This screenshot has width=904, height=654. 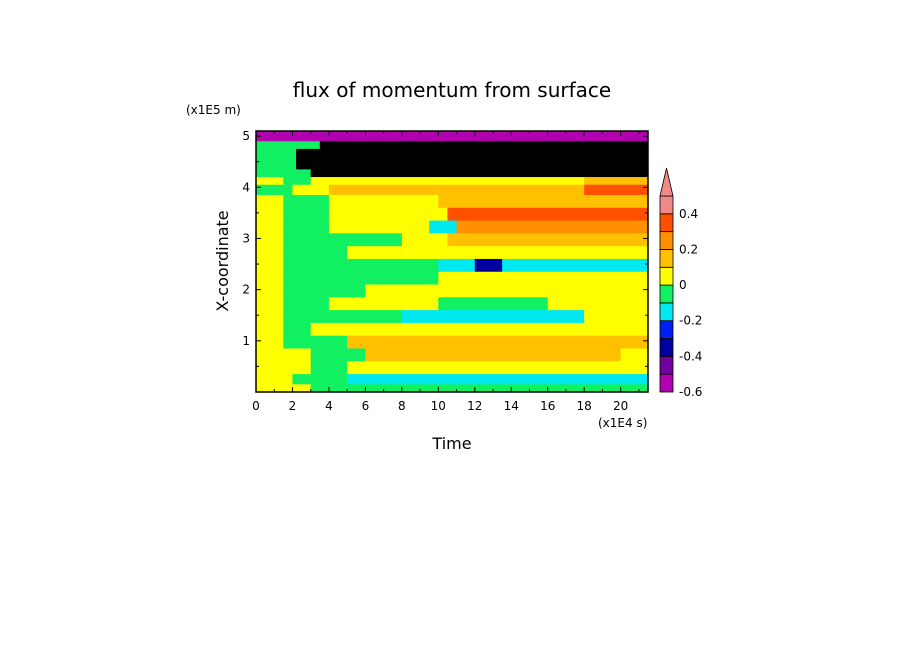 I want to click on y-tick-label: 1, so click(x=246, y=341).